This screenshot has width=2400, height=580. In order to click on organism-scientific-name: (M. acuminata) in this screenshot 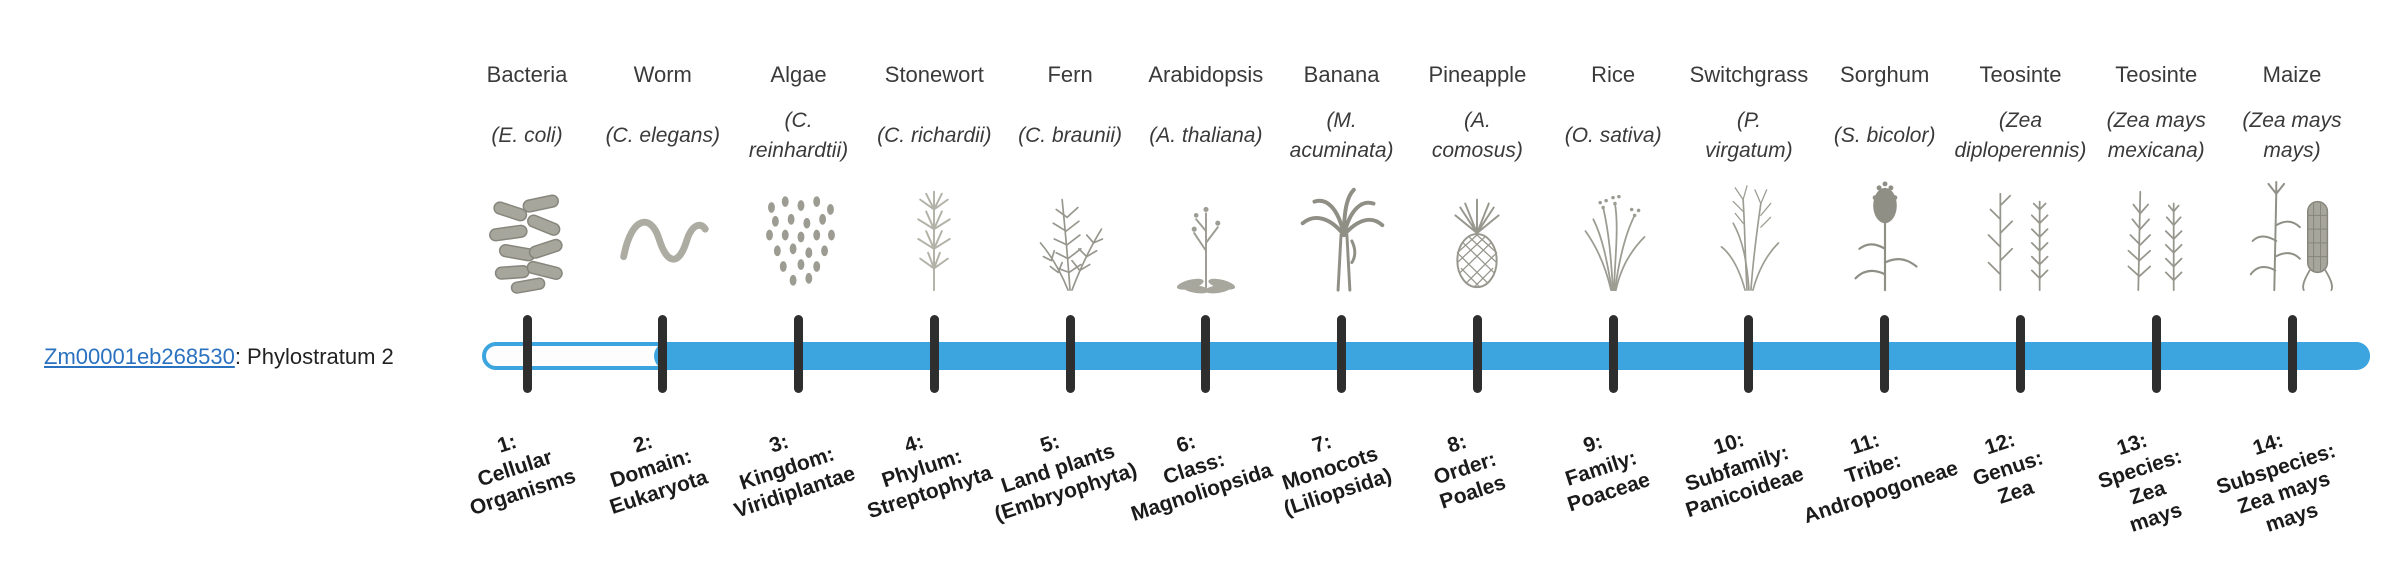, I will do `click(1341, 135)`.